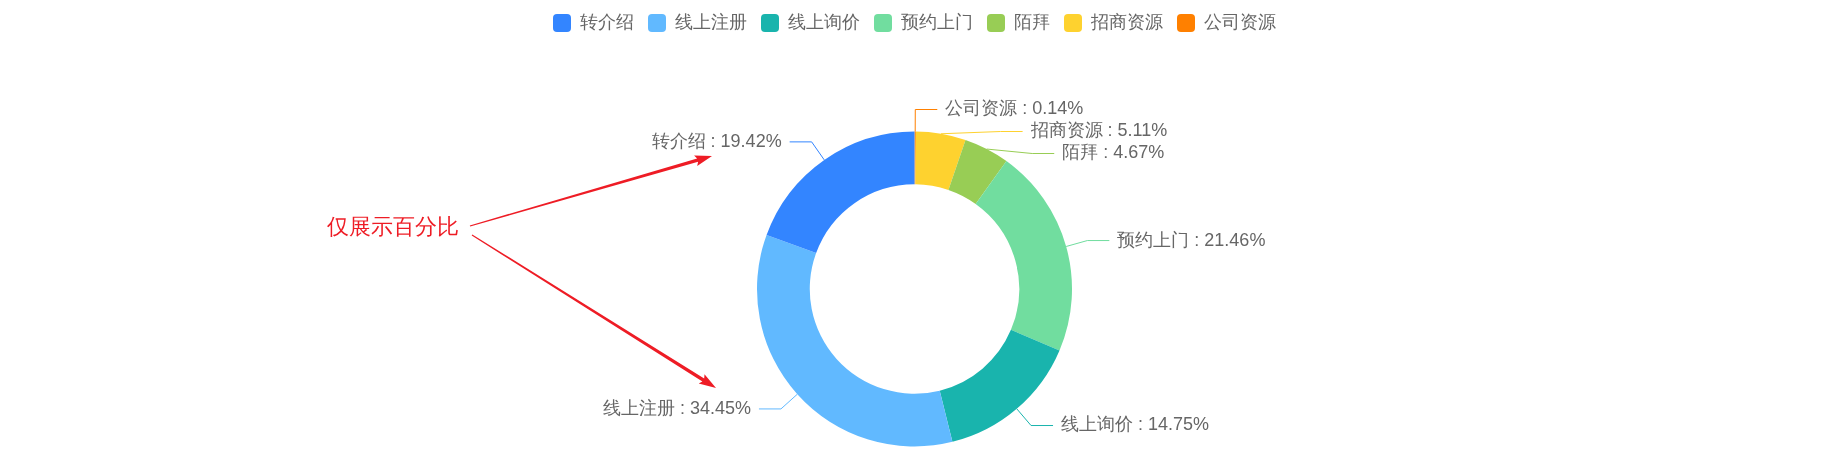  What do you see at coordinates (1032, 21) in the screenshot?
I see `legend-label: 陌拜` at bounding box center [1032, 21].